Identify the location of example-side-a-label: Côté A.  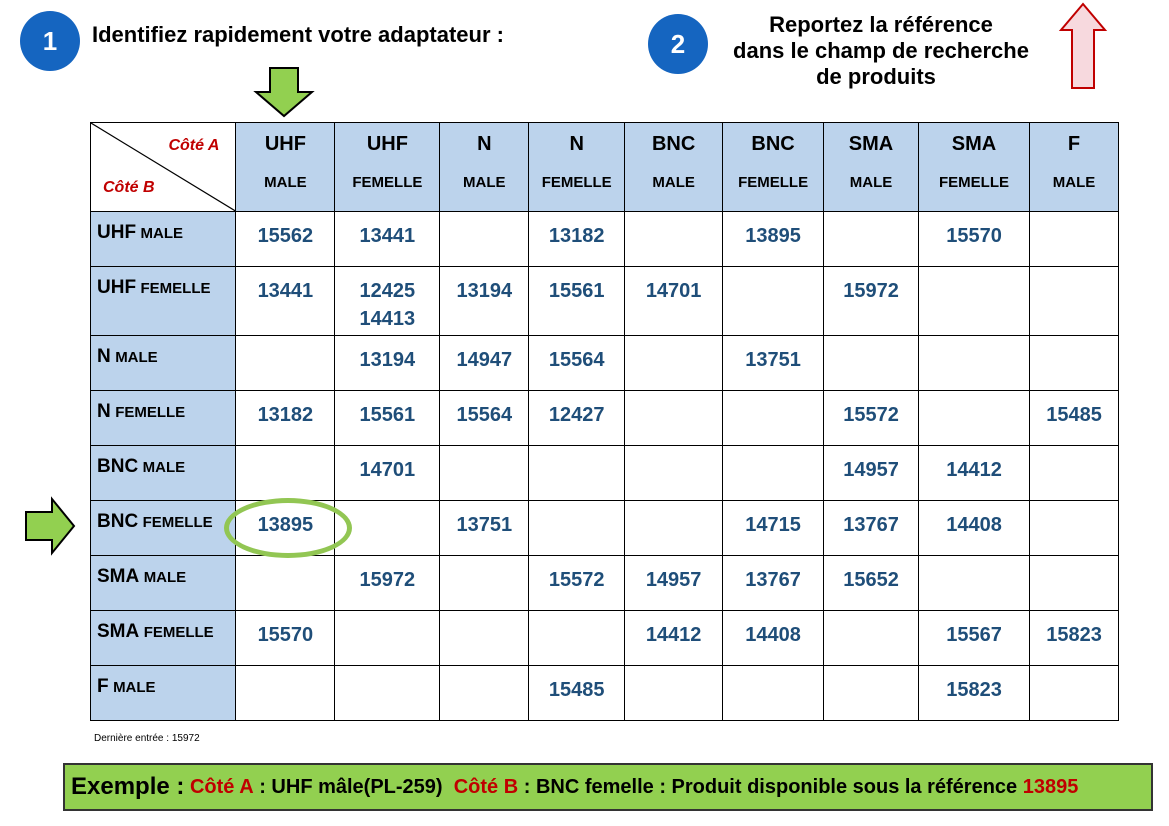
(221, 786).